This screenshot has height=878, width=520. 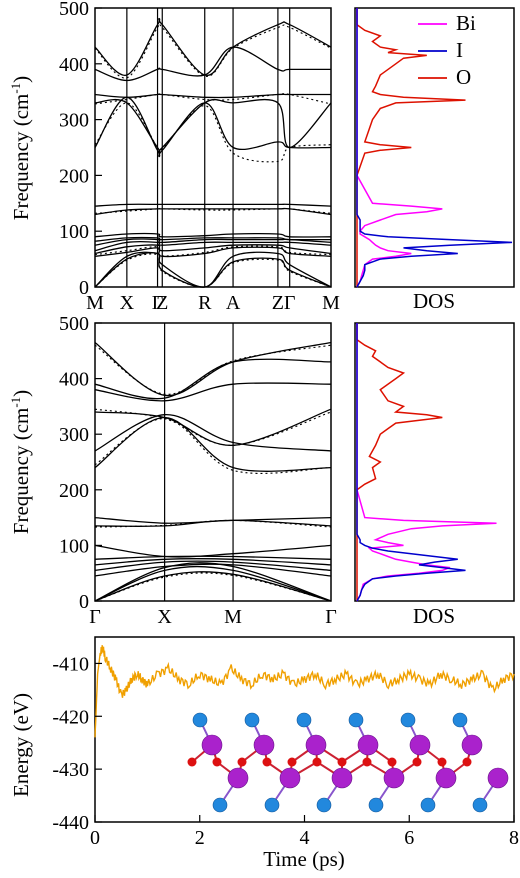 I want to click on dispersion-middle-xtick-label: M, so click(x=233, y=617).